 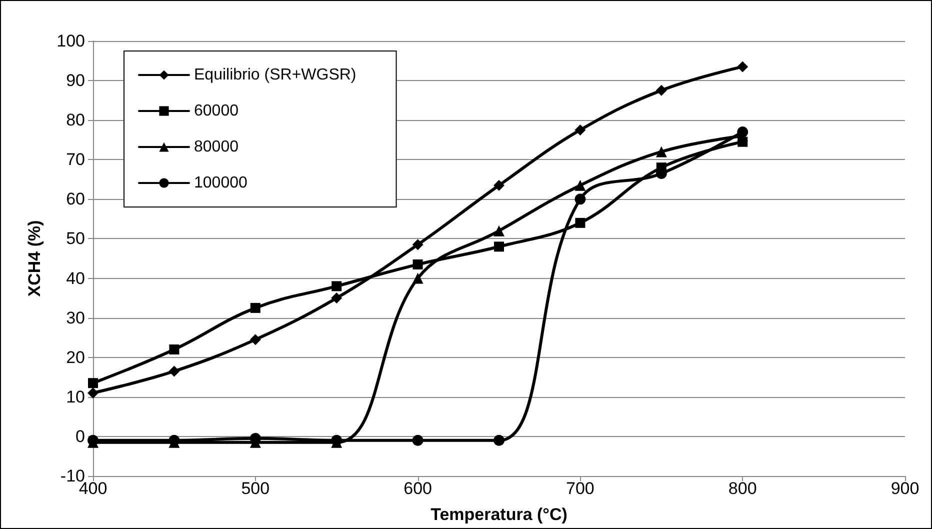 What do you see at coordinates (418, 488) in the screenshot?
I see `x-tick-label: 600` at bounding box center [418, 488].